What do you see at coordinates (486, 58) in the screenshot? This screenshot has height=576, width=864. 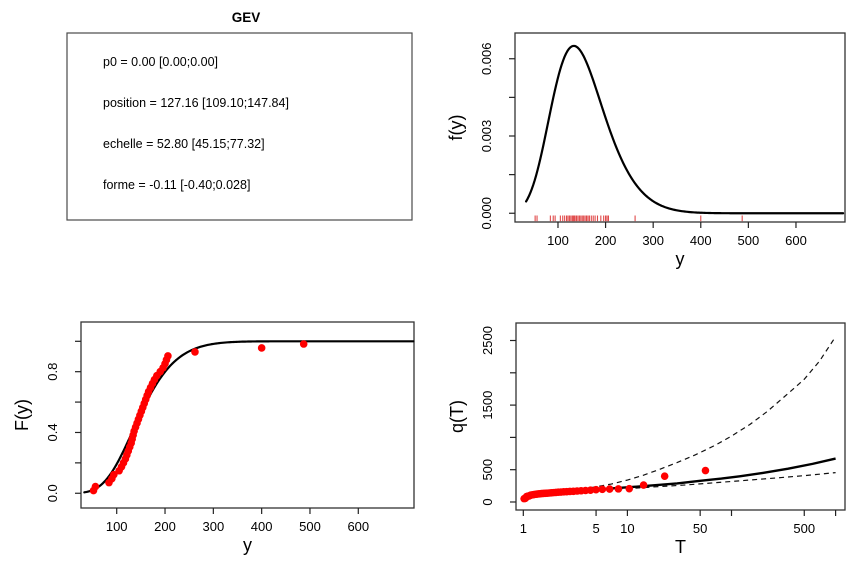 I see `y-tick-label: 0.006` at bounding box center [486, 58].